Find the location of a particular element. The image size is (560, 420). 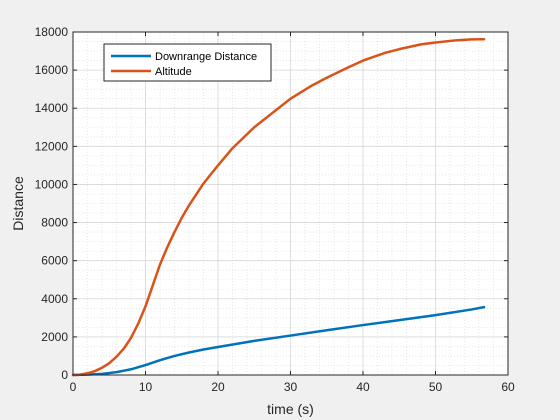

y-tick-label: 0 is located at coordinates (64, 375).